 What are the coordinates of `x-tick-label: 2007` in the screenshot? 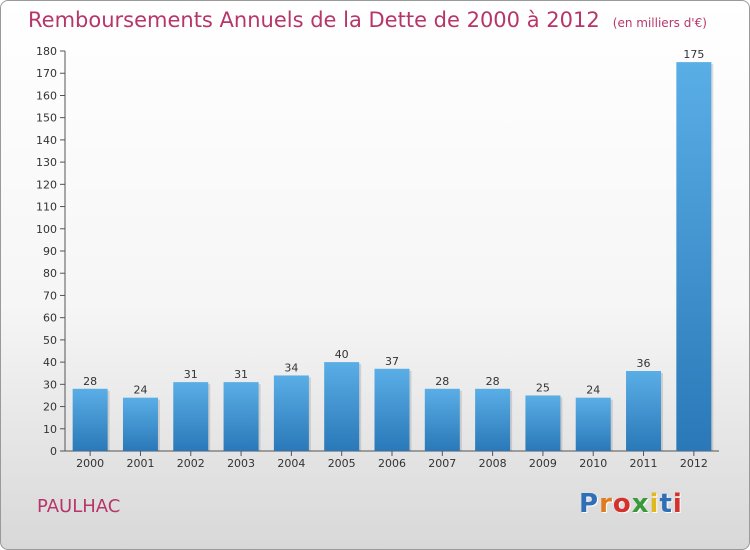 It's located at (442, 463).